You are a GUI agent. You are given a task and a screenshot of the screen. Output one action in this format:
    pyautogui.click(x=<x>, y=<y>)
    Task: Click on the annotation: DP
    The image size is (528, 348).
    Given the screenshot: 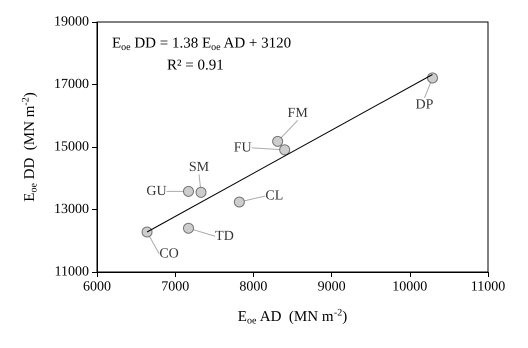 What is the action you would take?
    pyautogui.click(x=425, y=104)
    